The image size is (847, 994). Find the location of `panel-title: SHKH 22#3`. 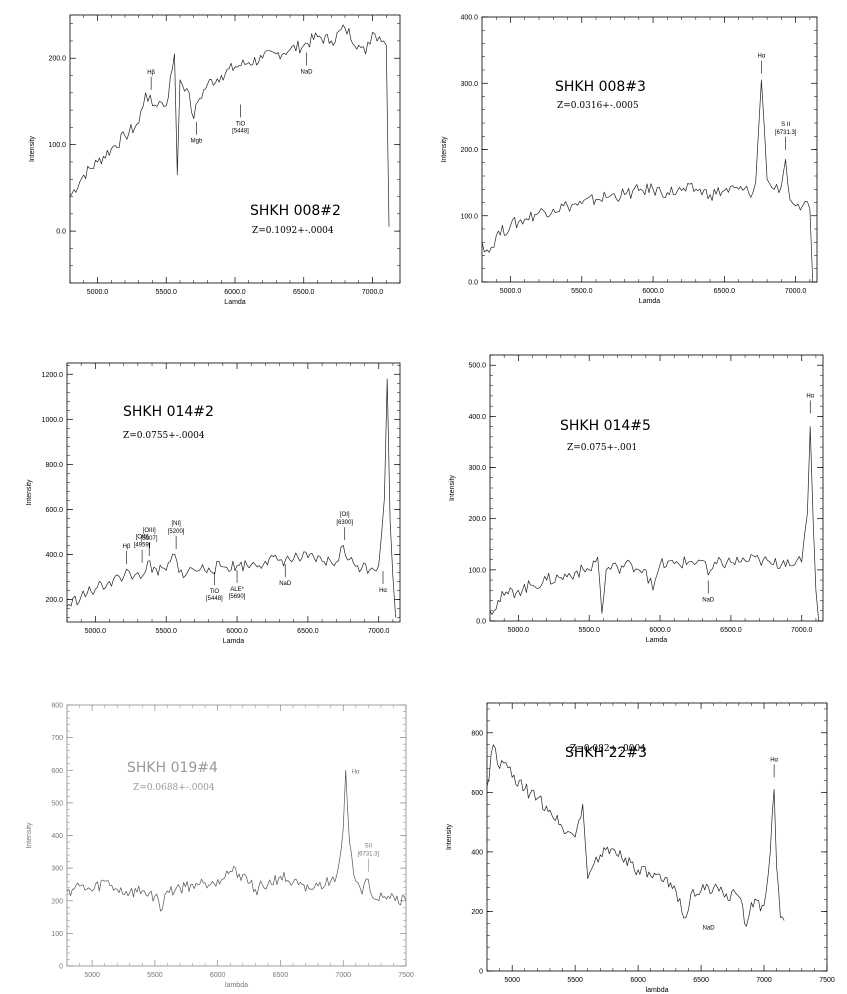

panel-title: SHKH 22#3 is located at coordinates (606, 753).